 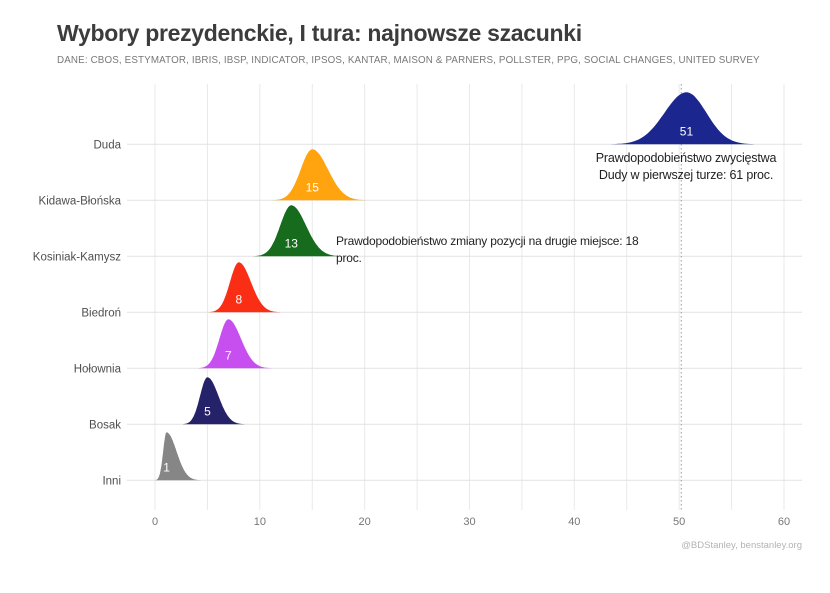 I want to click on category-label-inni: Inni, so click(x=111, y=481).